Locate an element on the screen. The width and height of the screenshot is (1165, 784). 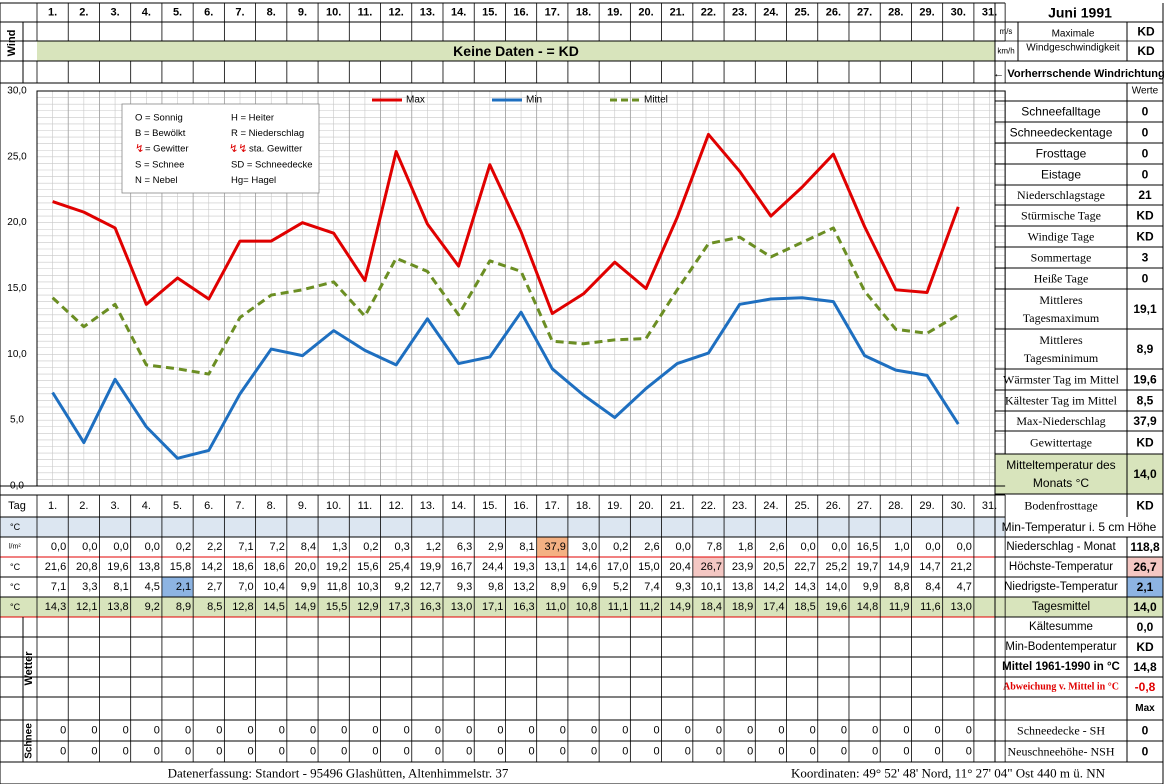
stat-value: 8,5 is located at coordinates (1145, 401).